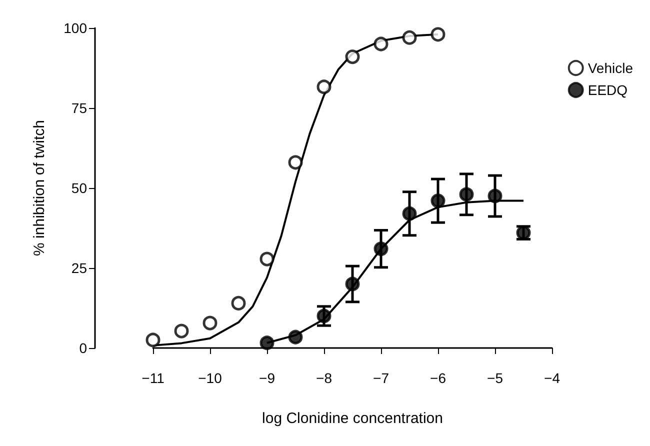  Describe the element at coordinates (608, 90) in the screenshot. I see `legend-label: EEDQ` at that location.